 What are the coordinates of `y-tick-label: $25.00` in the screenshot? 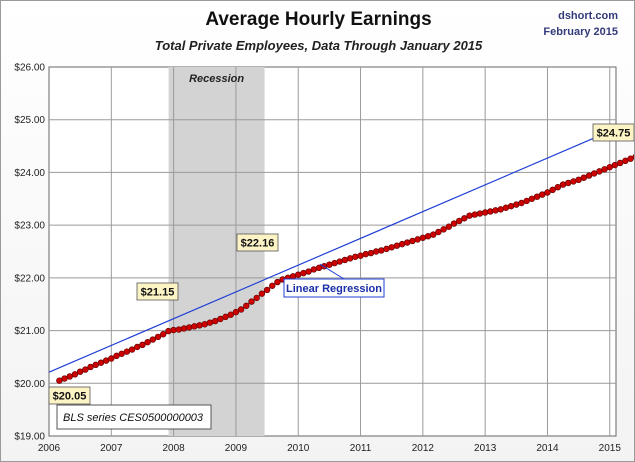 It's located at (29, 120).